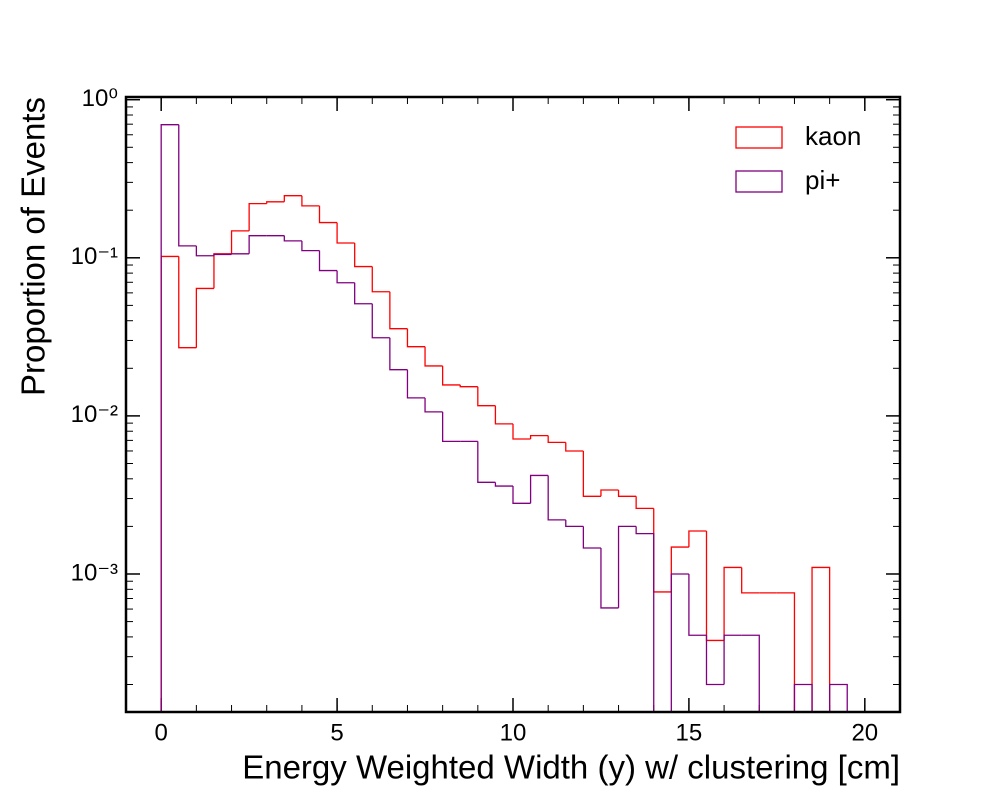  I want to click on x-tick-label: 20, so click(864, 732).